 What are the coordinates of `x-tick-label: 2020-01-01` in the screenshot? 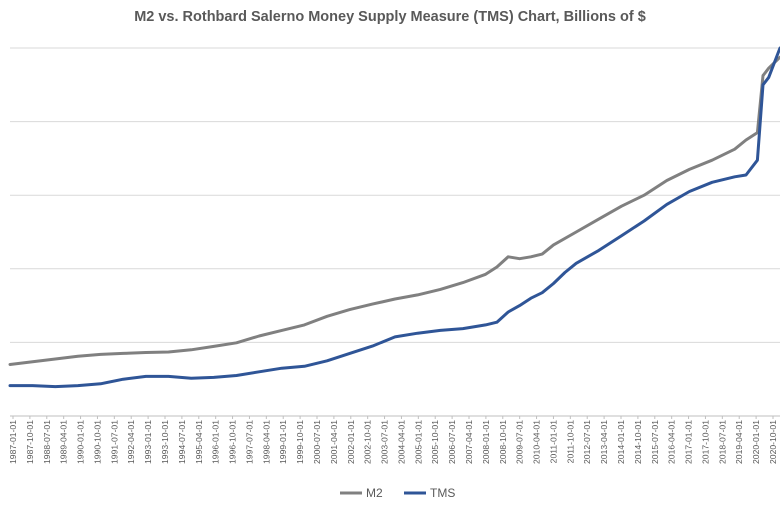 It's located at (756, 442).